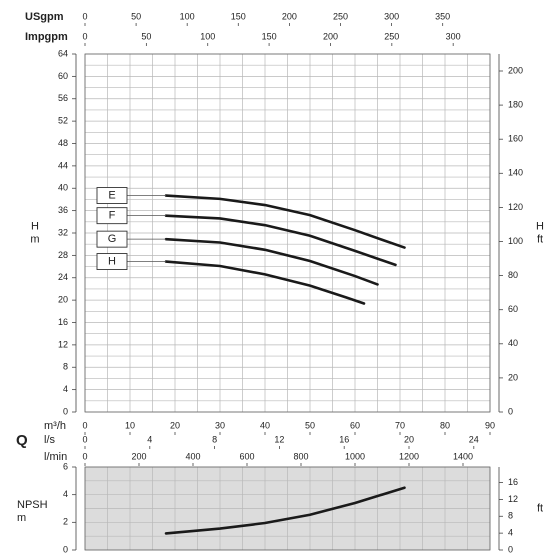 Image resolution: width=548 pixels, height=560 pixels. I want to click on x-axis-name: Impgpm, so click(46, 37).